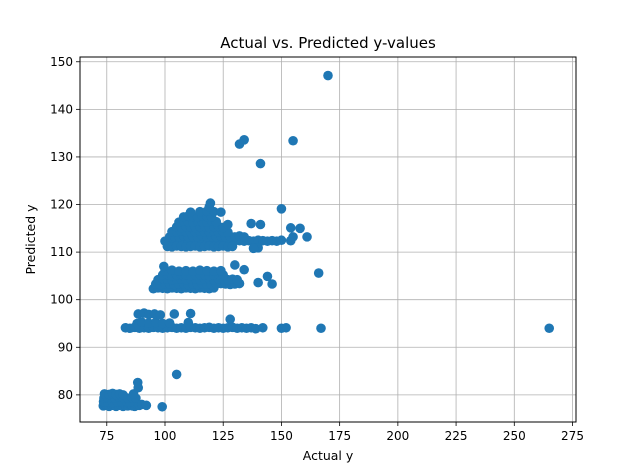 This screenshot has width=640, height=472. What do you see at coordinates (65, 347) in the screenshot?
I see `y-tick-label: 90` at bounding box center [65, 347].